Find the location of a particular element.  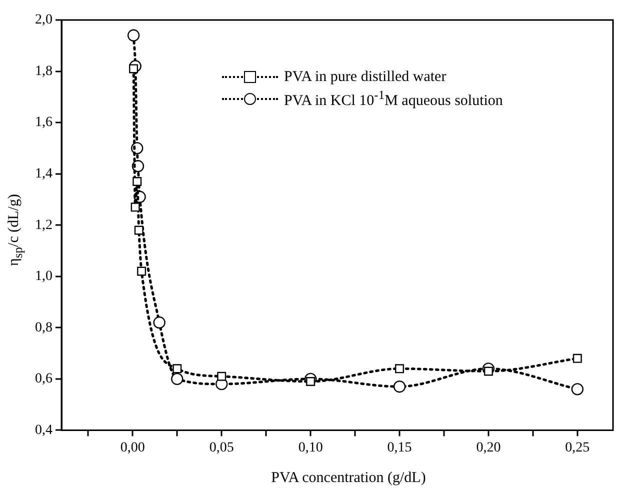

y-tick-label: 0,4 is located at coordinates (43, 430).